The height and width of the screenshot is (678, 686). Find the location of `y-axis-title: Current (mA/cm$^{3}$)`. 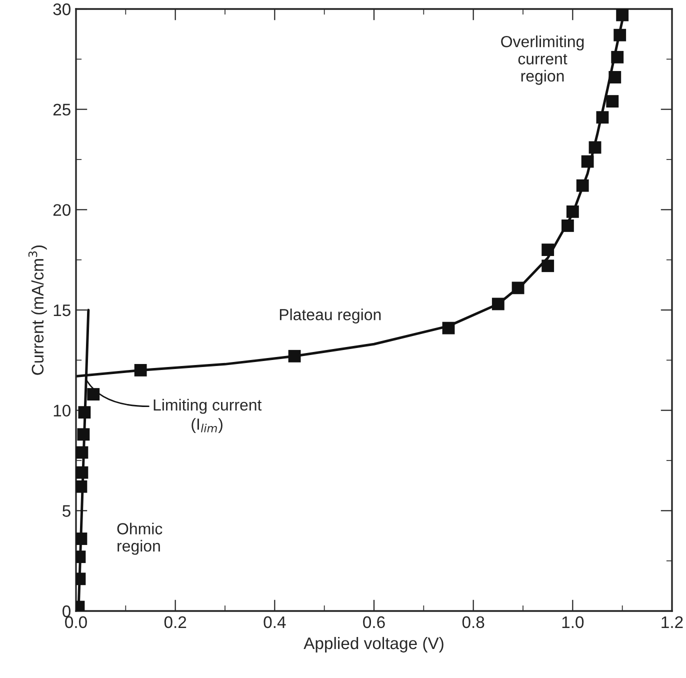

y-axis-title: Current (mA/cm$^{3}$) is located at coordinates (37, 310).